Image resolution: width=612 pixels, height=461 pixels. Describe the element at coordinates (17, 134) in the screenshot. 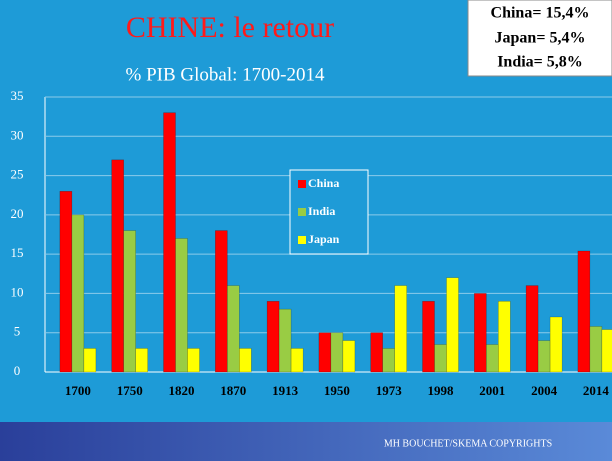

I see `y-tick-label: 30` at that location.